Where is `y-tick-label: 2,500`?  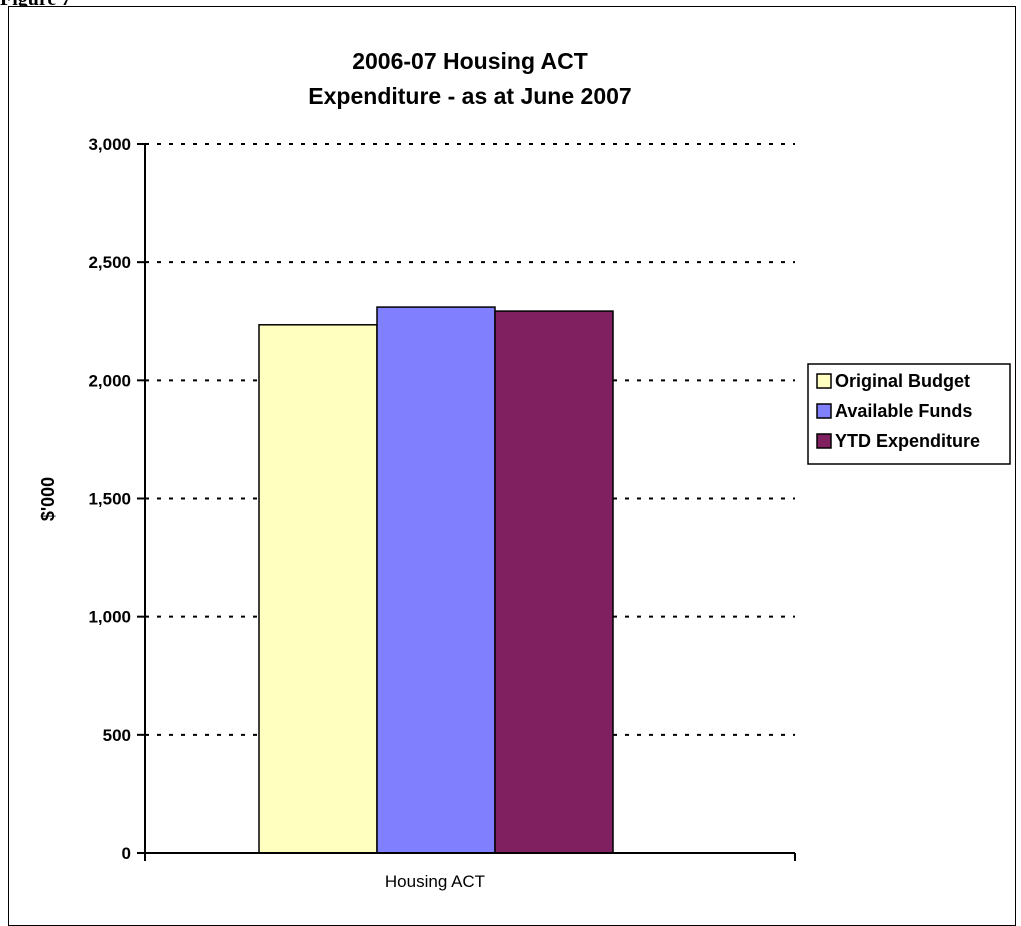
y-tick-label: 2,500 is located at coordinates (109, 262).